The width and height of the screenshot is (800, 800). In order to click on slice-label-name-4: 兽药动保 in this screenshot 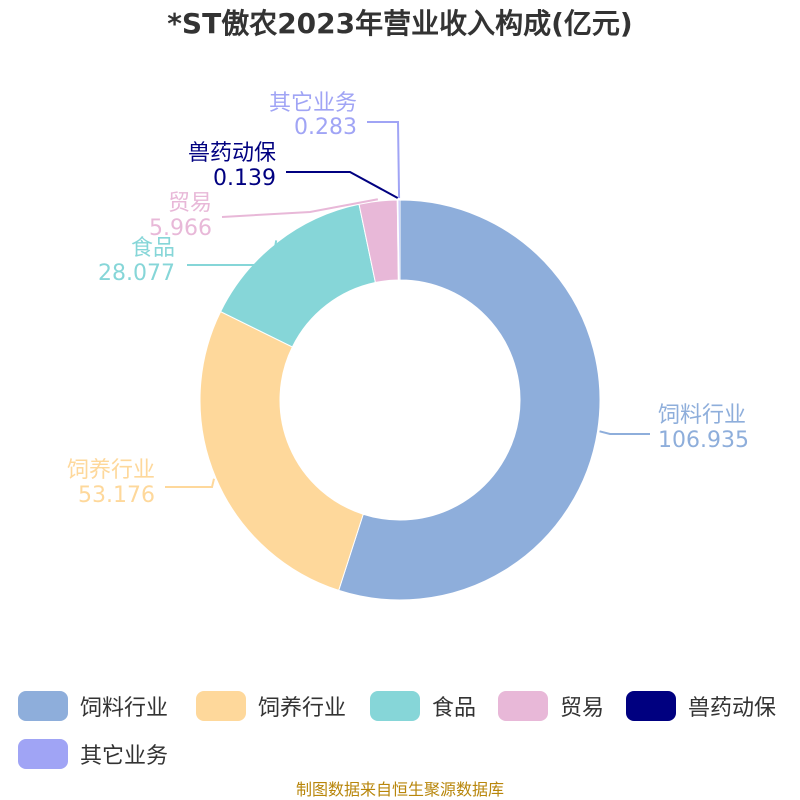, I will do `click(232, 153)`.